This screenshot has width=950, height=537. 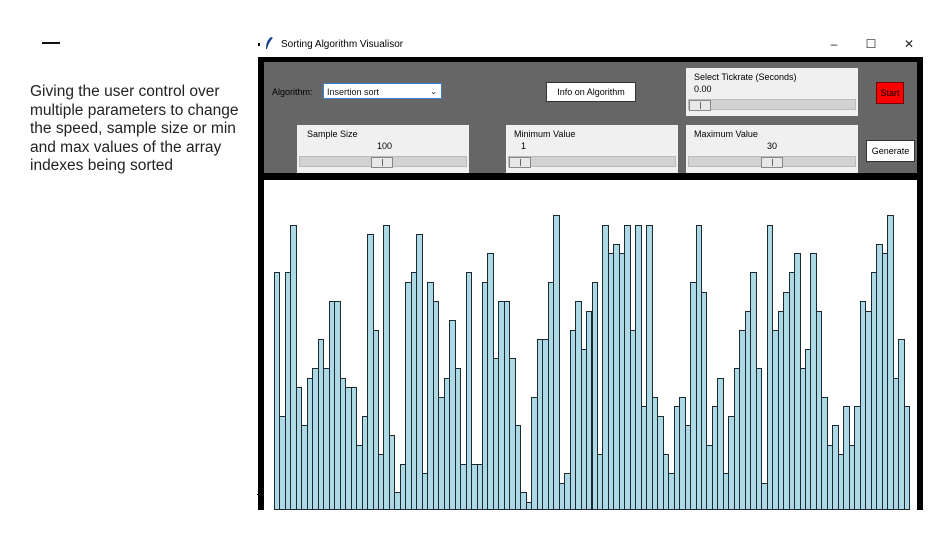 What do you see at coordinates (524, 146) in the screenshot?
I see `minimum-value-value: 1` at bounding box center [524, 146].